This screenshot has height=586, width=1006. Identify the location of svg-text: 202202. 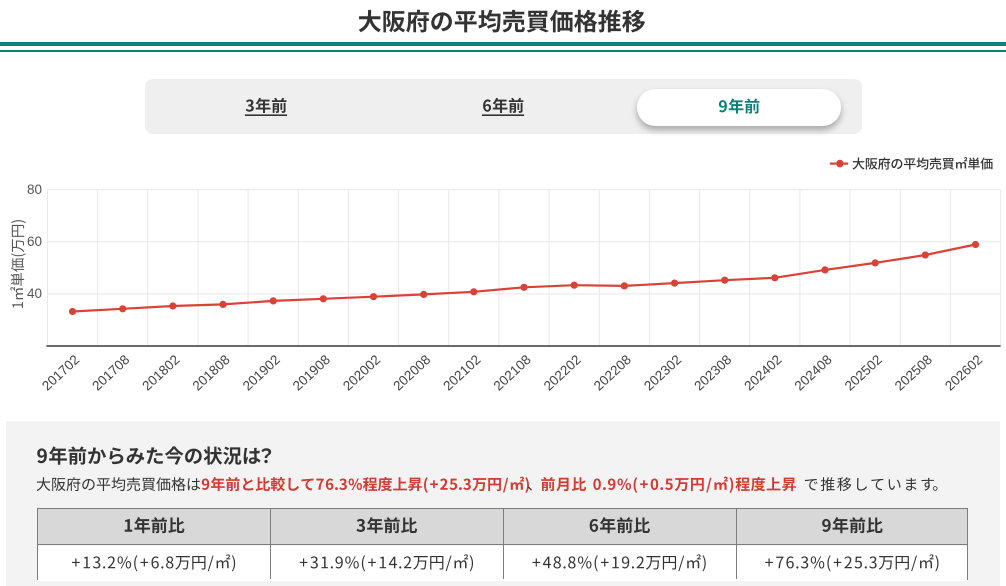
(562, 373).